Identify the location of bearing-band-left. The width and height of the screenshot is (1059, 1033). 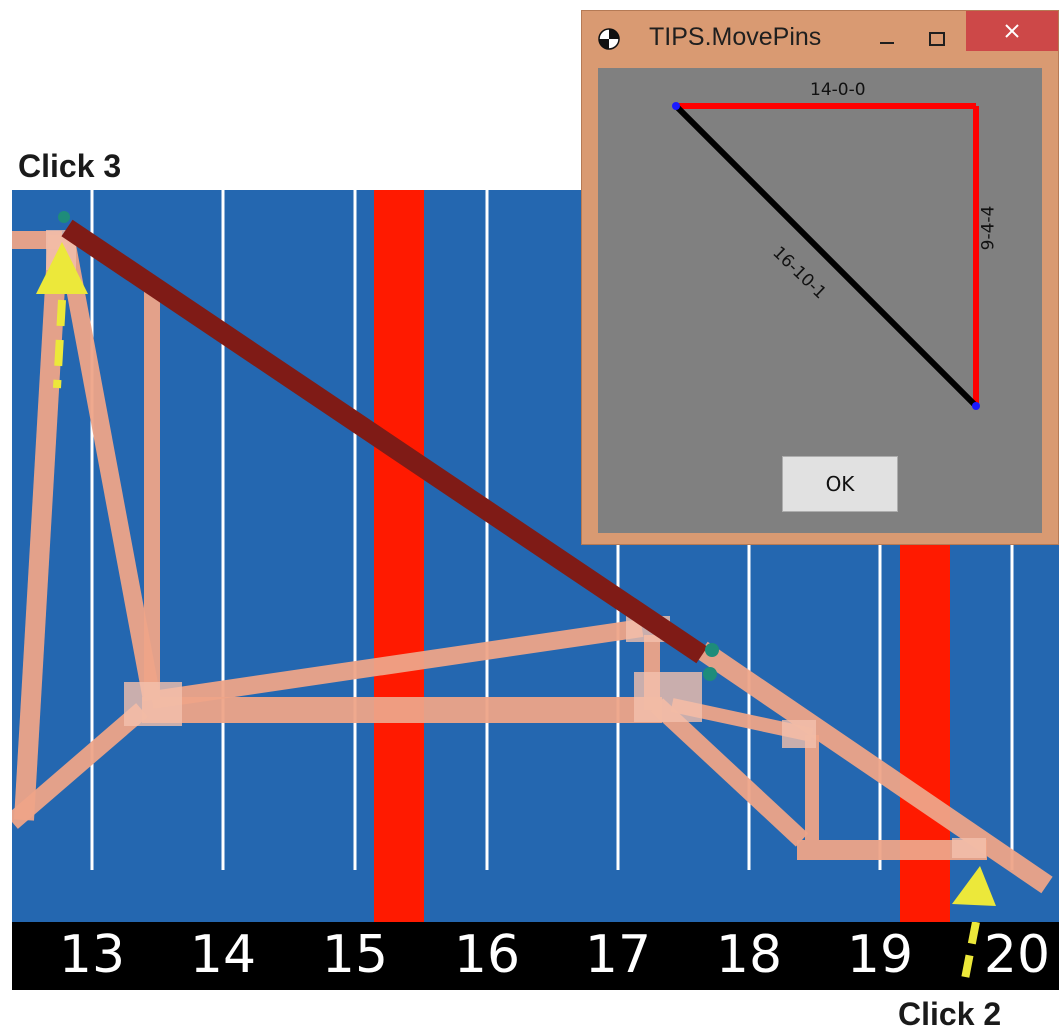
(399, 556).